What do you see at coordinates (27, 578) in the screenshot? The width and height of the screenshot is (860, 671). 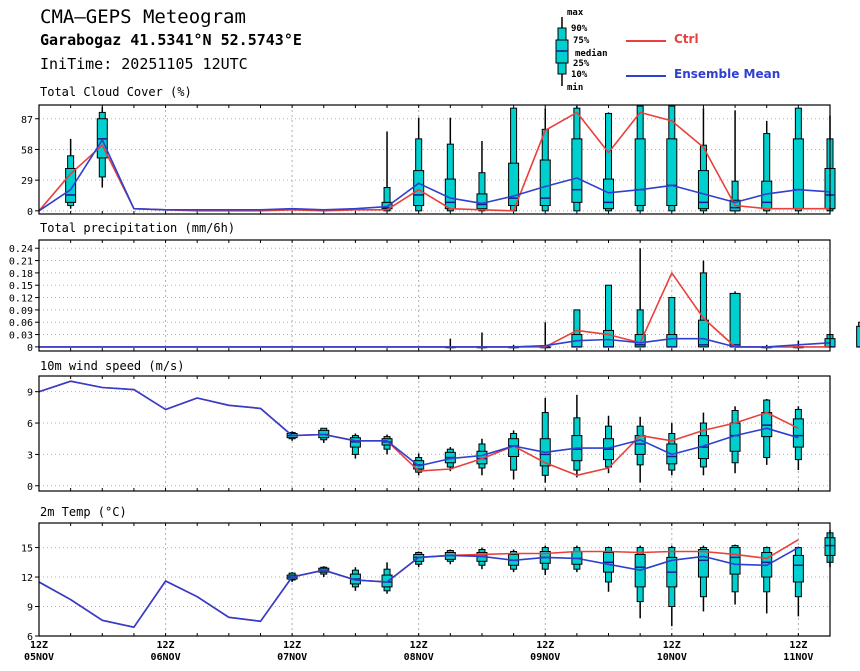 I see `y-tick-label: 12` at bounding box center [27, 578].